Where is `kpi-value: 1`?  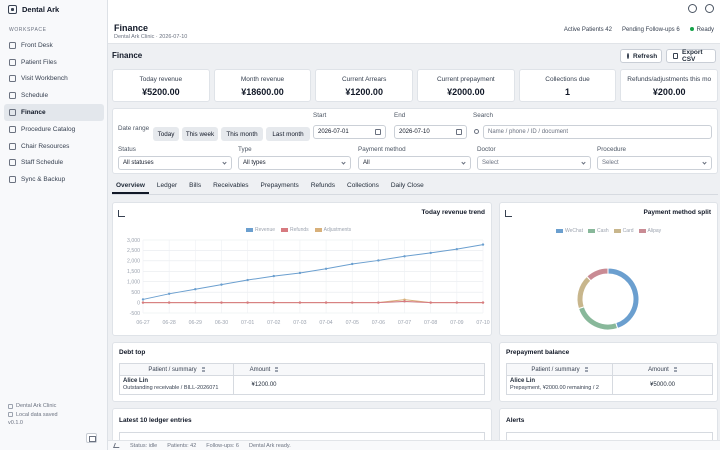 kpi-value: 1 is located at coordinates (568, 92).